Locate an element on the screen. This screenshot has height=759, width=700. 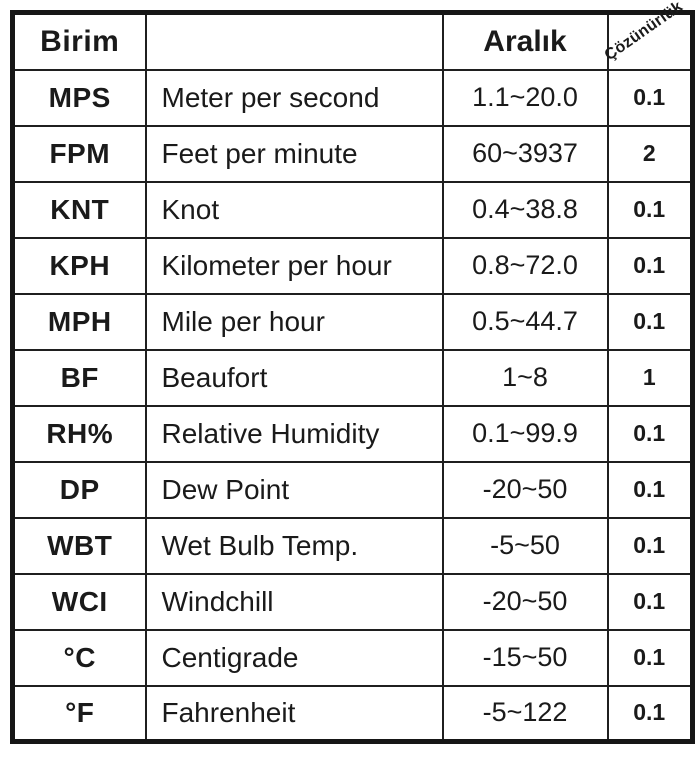
header-resolution: Çözünürlük is located at coordinates (647, 35).